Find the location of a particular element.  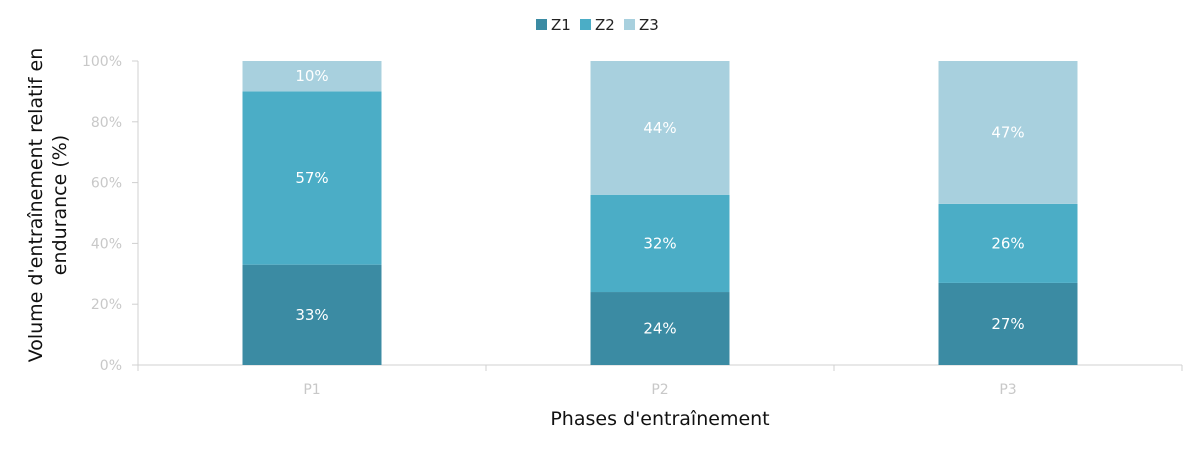

data-label-p3-z2: 26% is located at coordinates (1007, 243).